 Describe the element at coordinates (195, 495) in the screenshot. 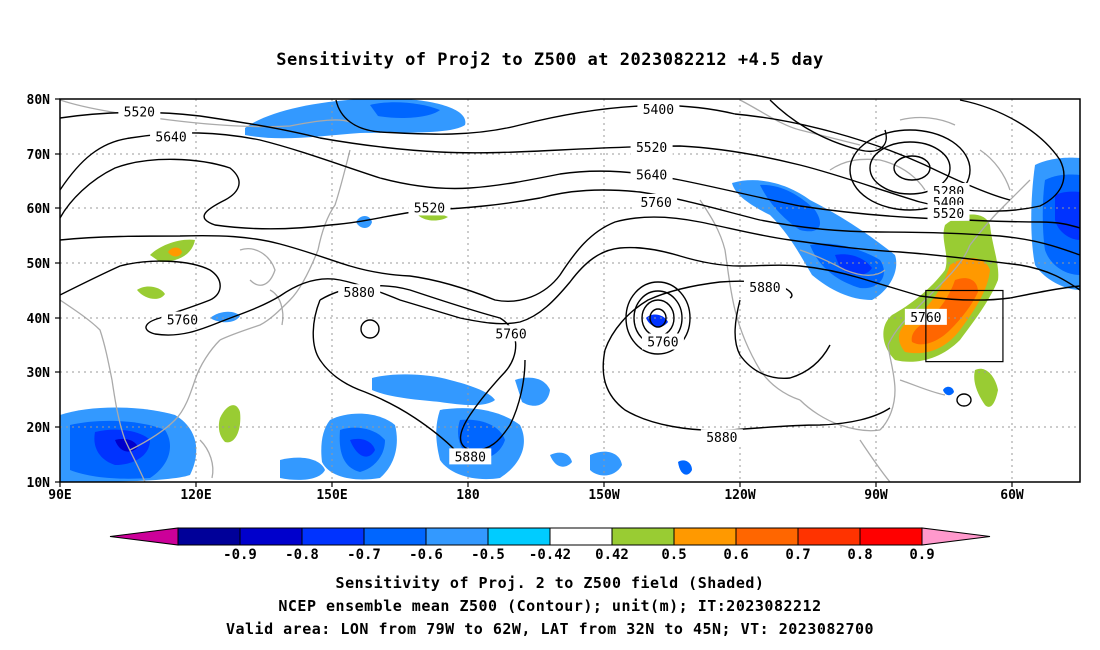

I see `lon-label: 120E` at that location.